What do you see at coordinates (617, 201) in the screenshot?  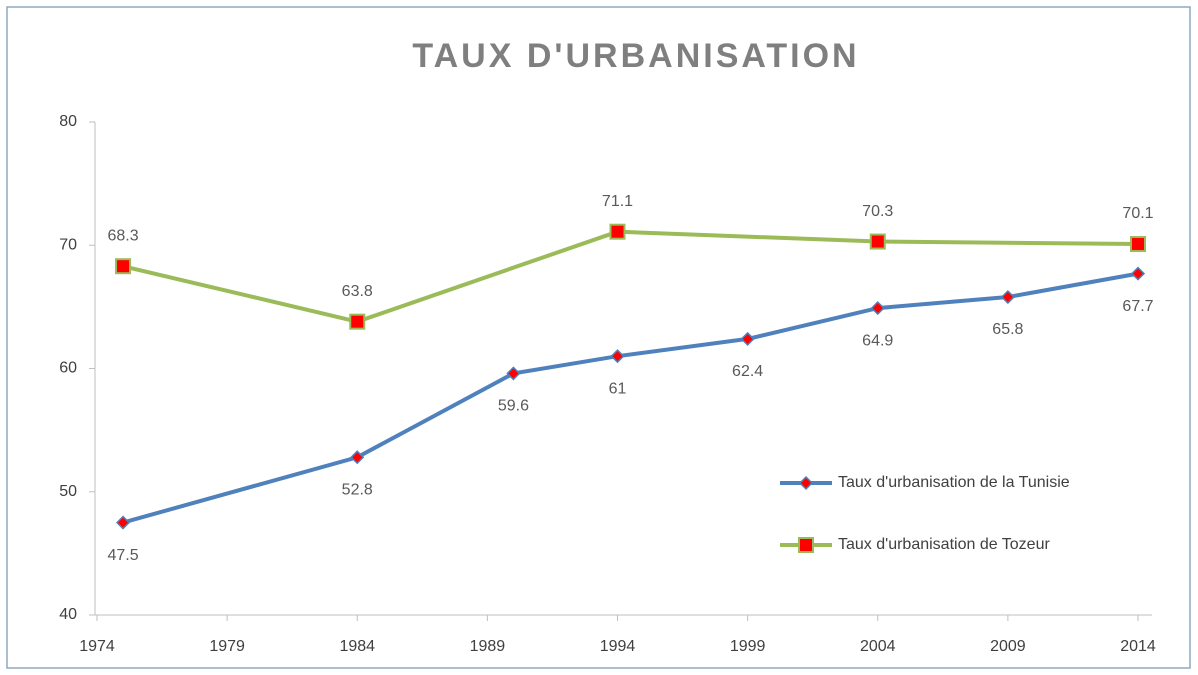 I see `data-label: 71.1` at bounding box center [617, 201].